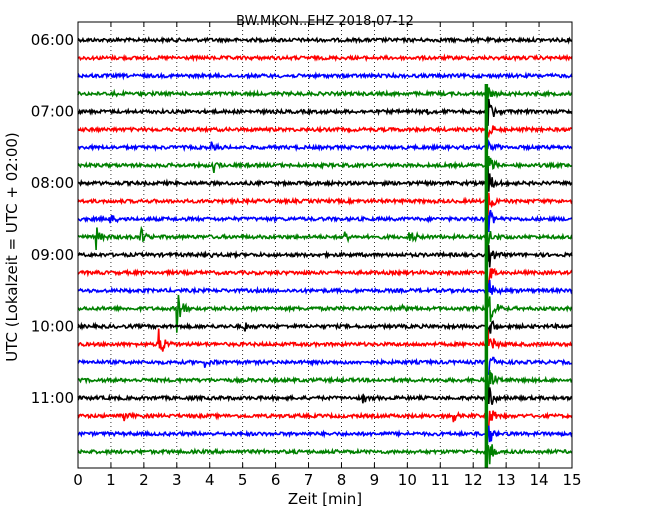 This screenshot has height=520, width=650. What do you see at coordinates (12, 247) in the screenshot?
I see `y-axis-label: UTC (Lokalzeit = UTC + 02:00)` at bounding box center [12, 247].